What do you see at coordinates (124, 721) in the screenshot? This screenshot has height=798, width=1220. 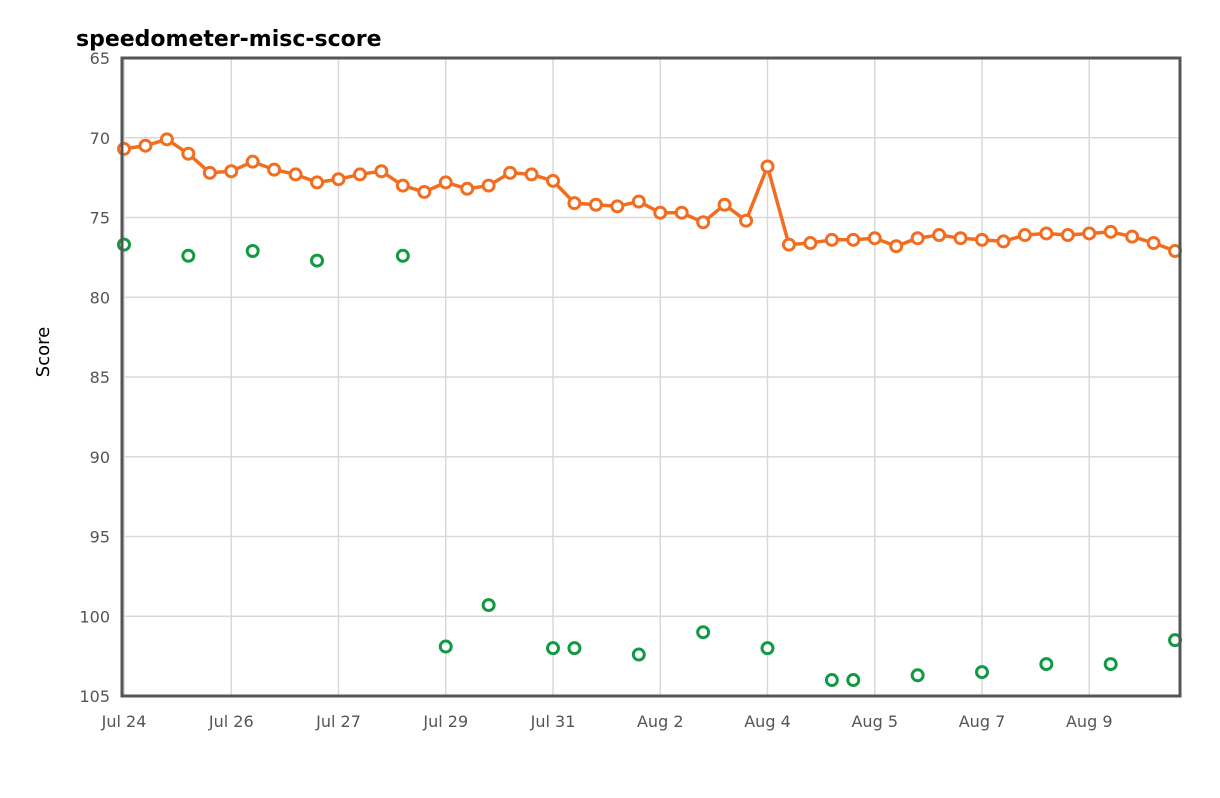 I see `x-tick-label: Jul 24` at bounding box center [124, 721].